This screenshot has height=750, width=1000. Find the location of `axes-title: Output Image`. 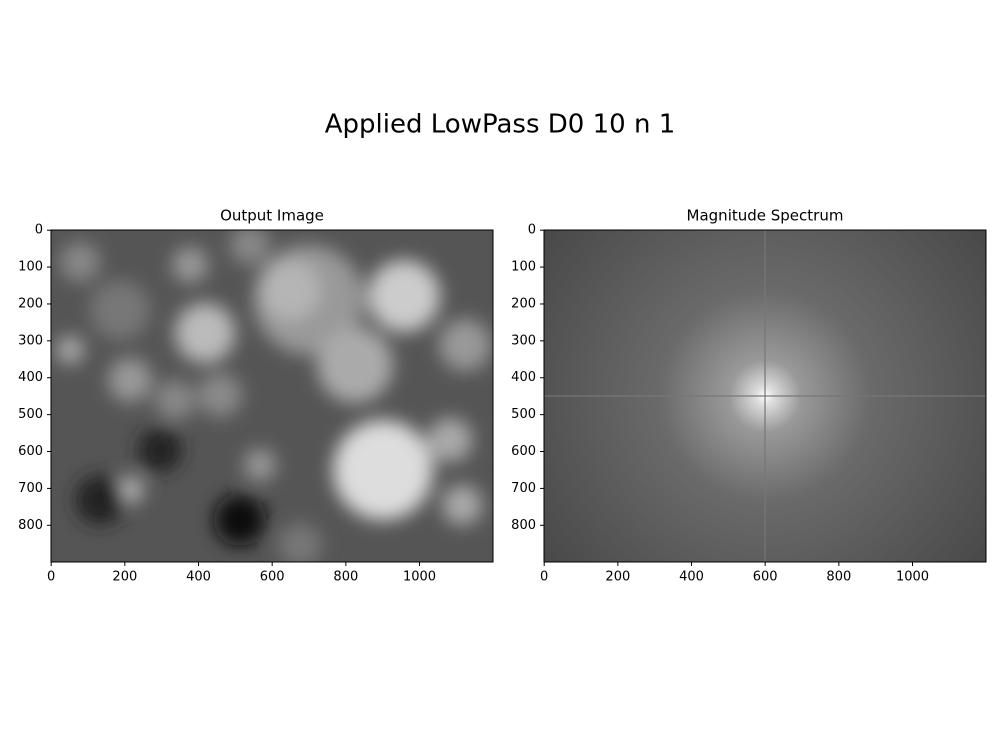

axes-title: Output Image is located at coordinates (272, 216).